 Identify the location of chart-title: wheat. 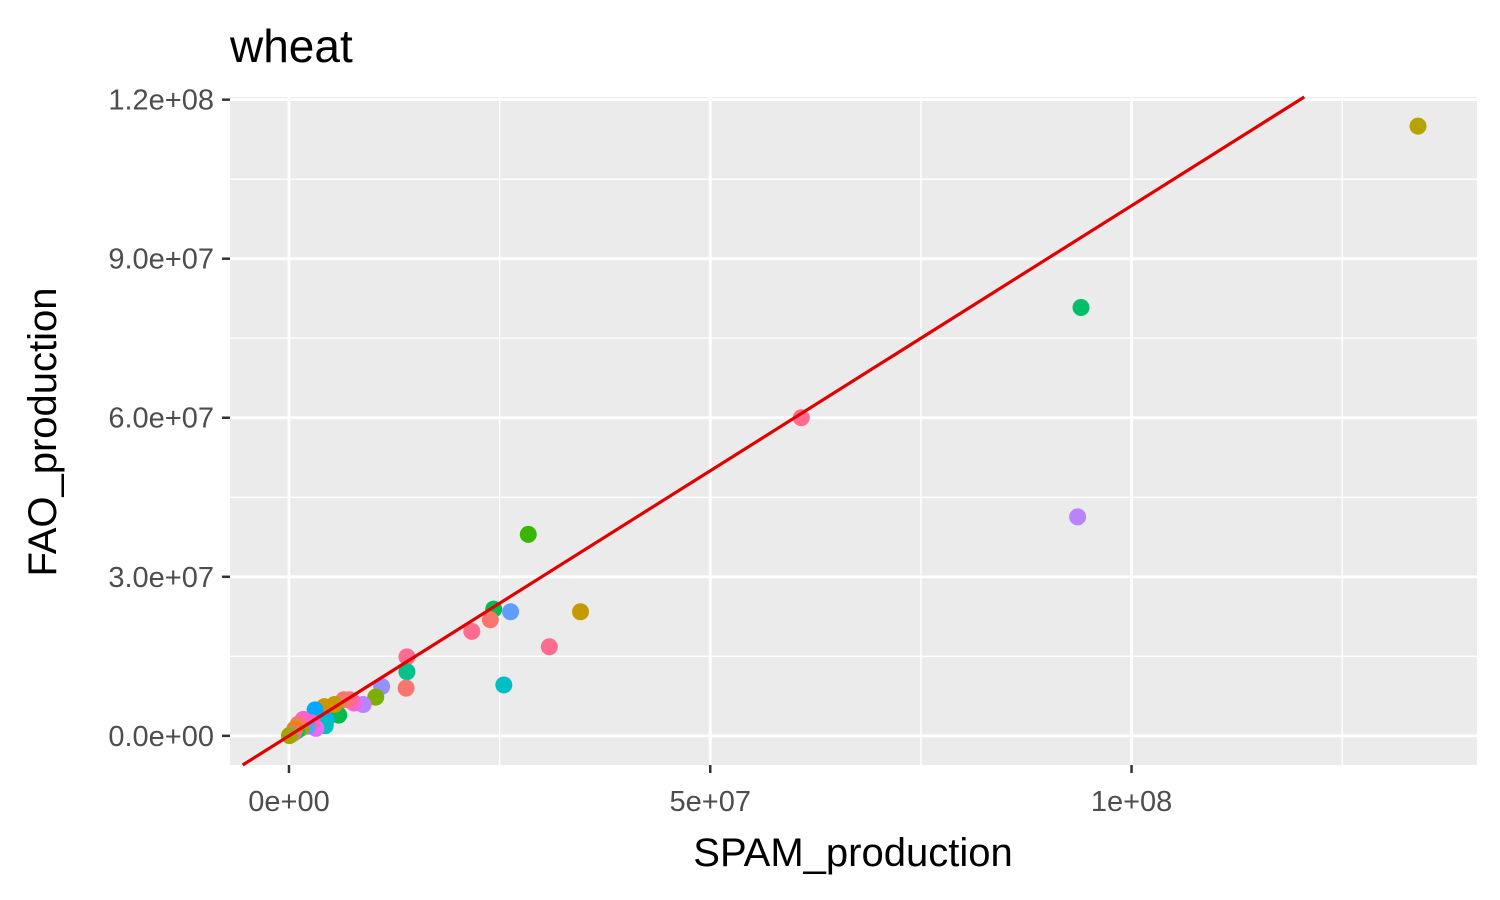
(291, 46).